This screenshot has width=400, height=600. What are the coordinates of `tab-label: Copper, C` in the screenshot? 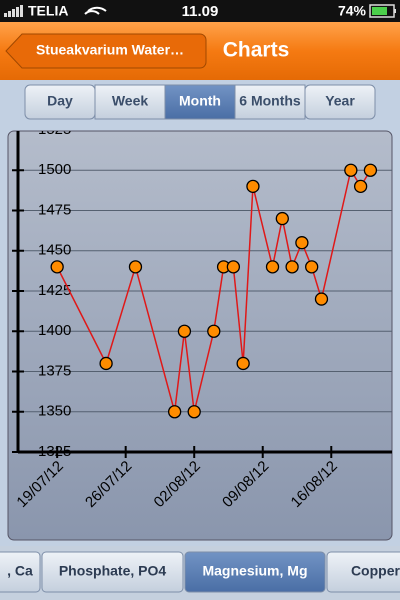 It's located at (375, 571).